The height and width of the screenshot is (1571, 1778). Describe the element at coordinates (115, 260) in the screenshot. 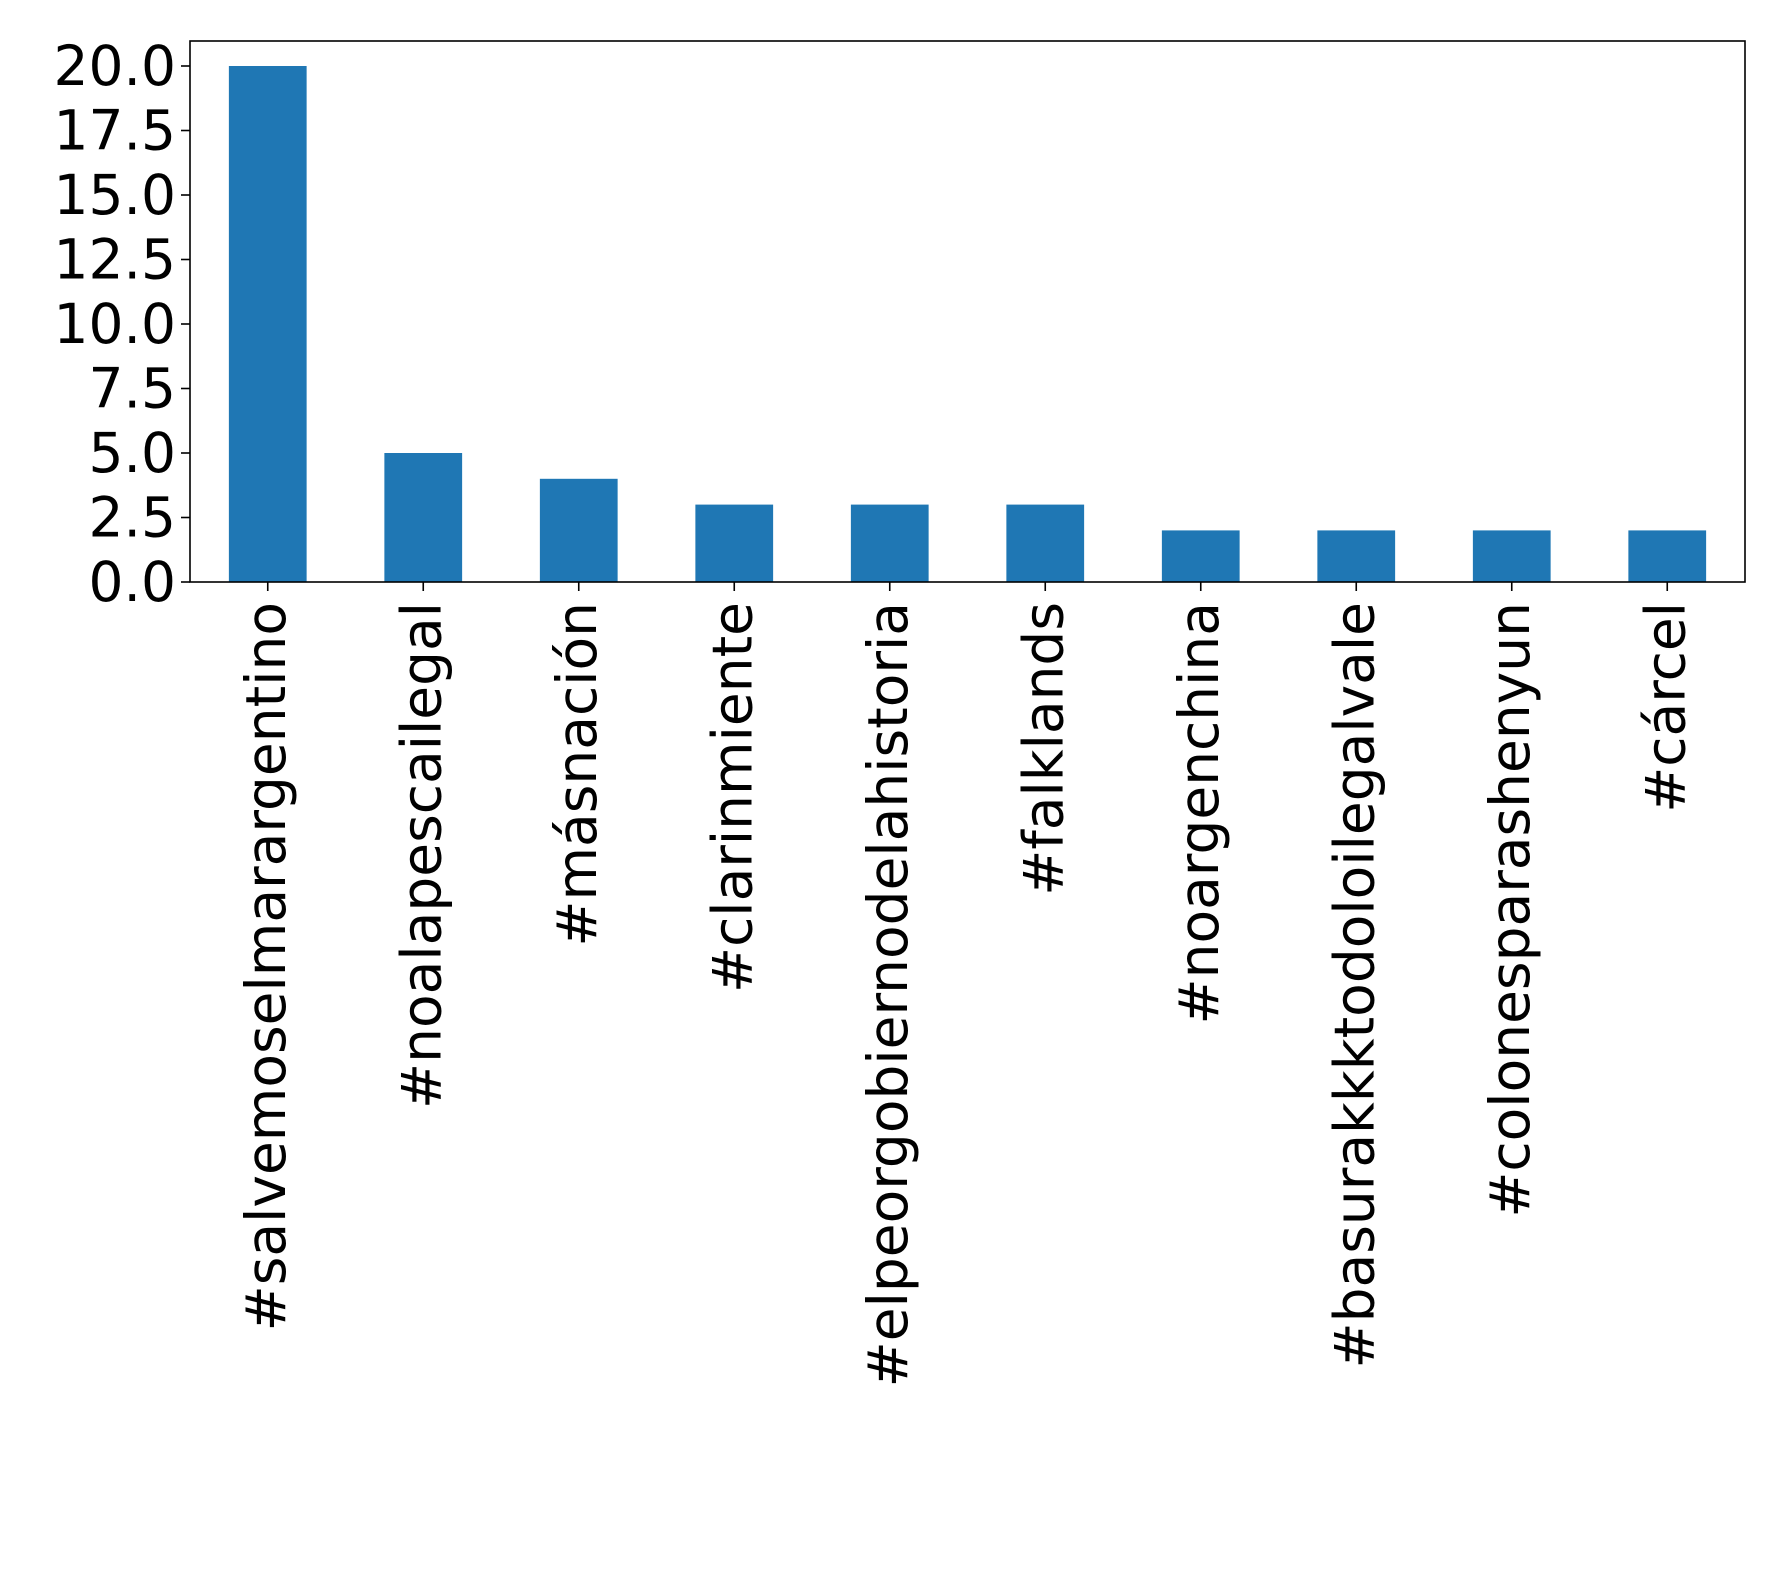

I see `y-tick-label: 12.5` at that location.